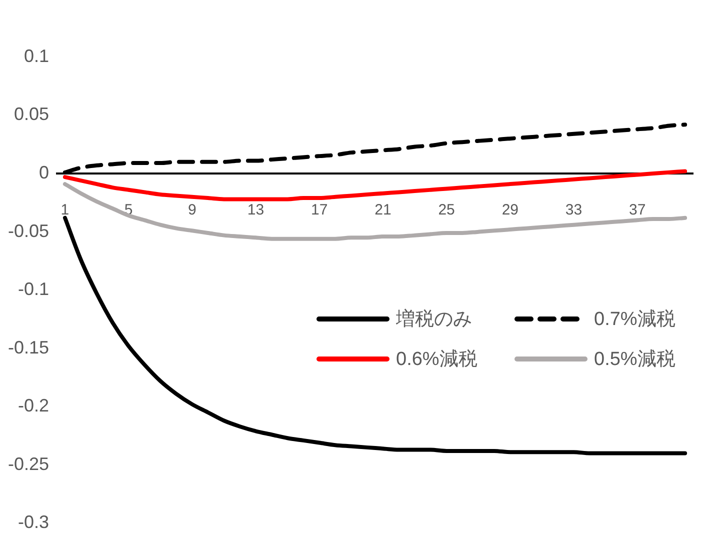 This screenshot has width=715, height=542. What do you see at coordinates (446, 210) in the screenshot?
I see `x-tick-label: 25` at bounding box center [446, 210].